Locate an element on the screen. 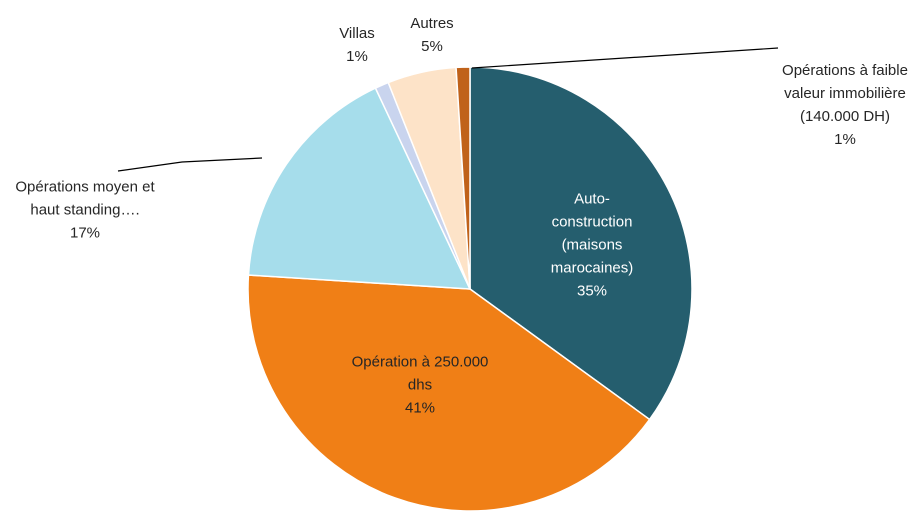  category-label: Opération à 250.000 dhs is located at coordinates (420, 373).